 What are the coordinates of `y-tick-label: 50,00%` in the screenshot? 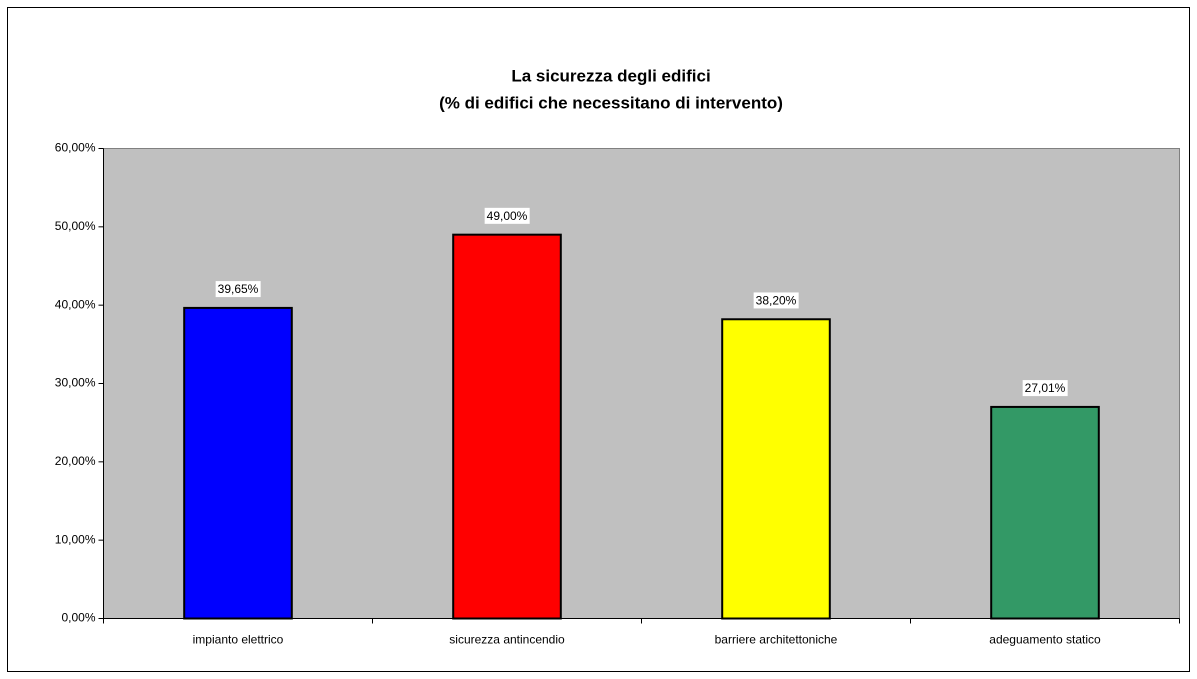 It's located at (75, 226).